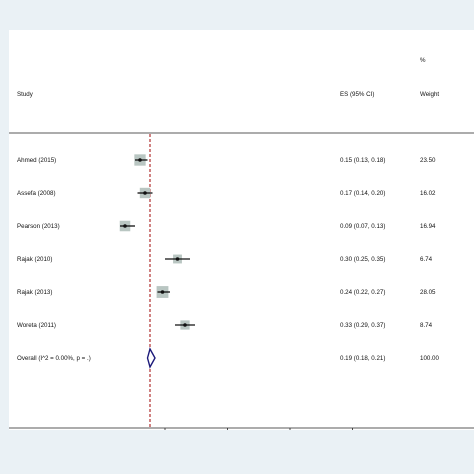 This screenshot has width=474, height=474. Describe the element at coordinates (36, 160) in the screenshot. I see `study-label: Ahmed (2015)` at that location.